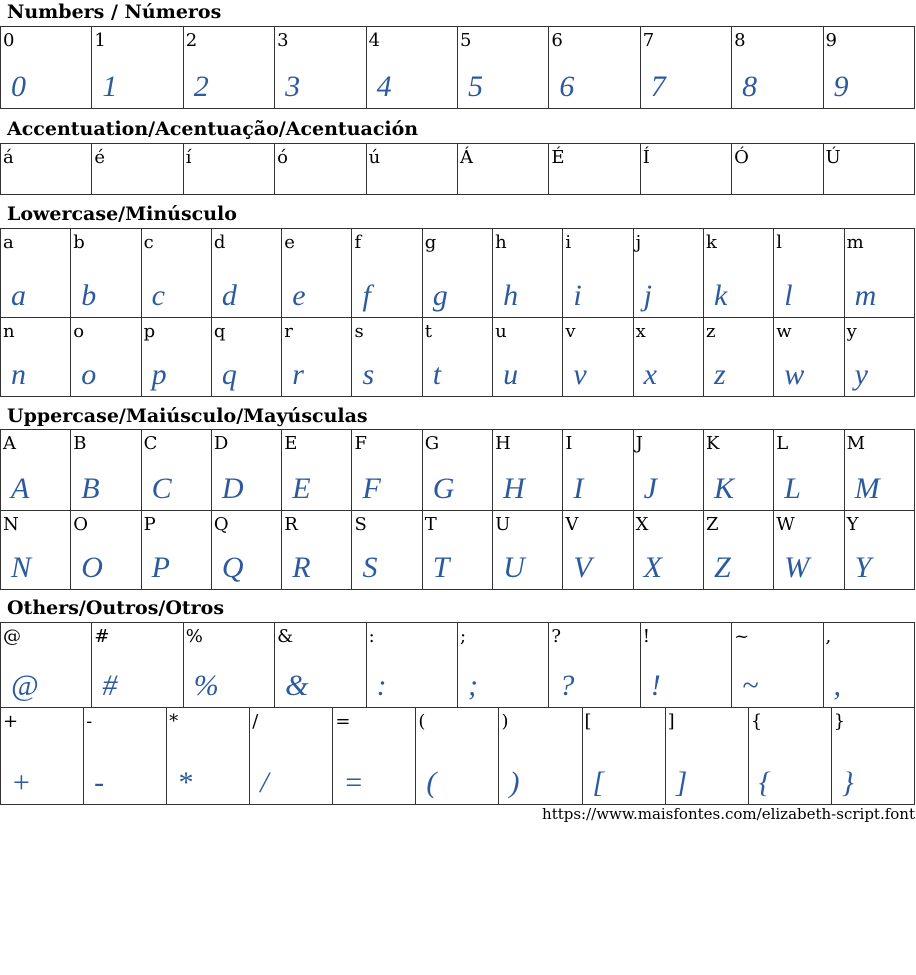  What do you see at coordinates (298, 374) in the screenshot?
I see `script-glyph: r` at bounding box center [298, 374].